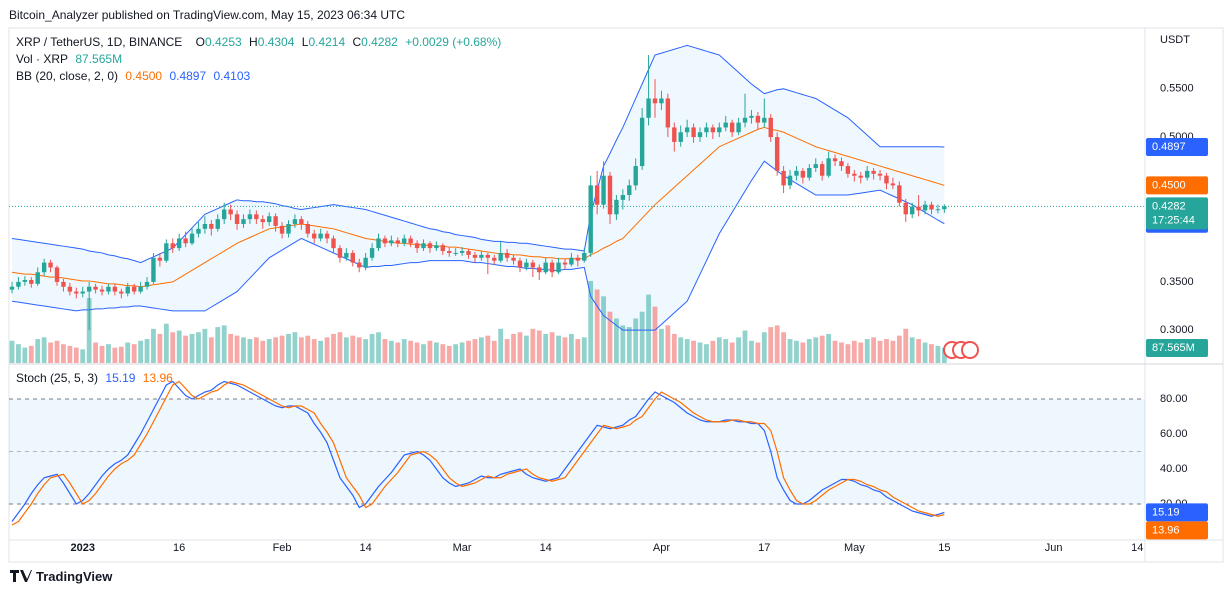  Describe the element at coordinates (232, 76) in the screenshot. I see `bb-value: 0.4103` at that location.